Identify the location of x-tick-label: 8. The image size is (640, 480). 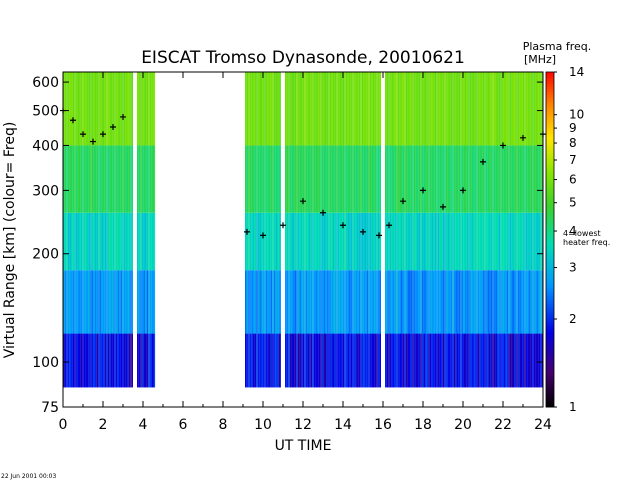
(223, 425).